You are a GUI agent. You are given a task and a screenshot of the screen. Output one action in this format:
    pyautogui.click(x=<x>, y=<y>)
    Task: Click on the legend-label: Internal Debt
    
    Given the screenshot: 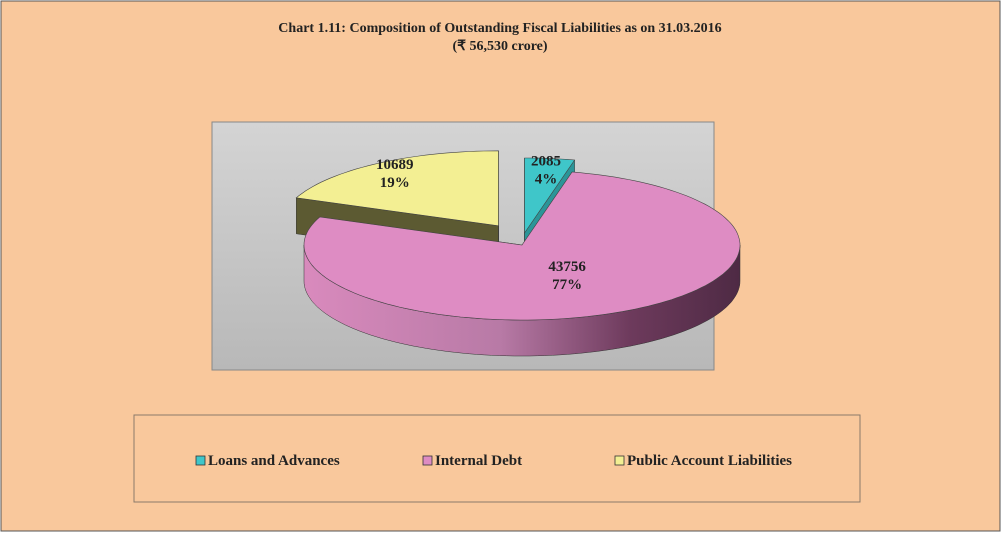 What is the action you would take?
    pyautogui.click(x=478, y=461)
    